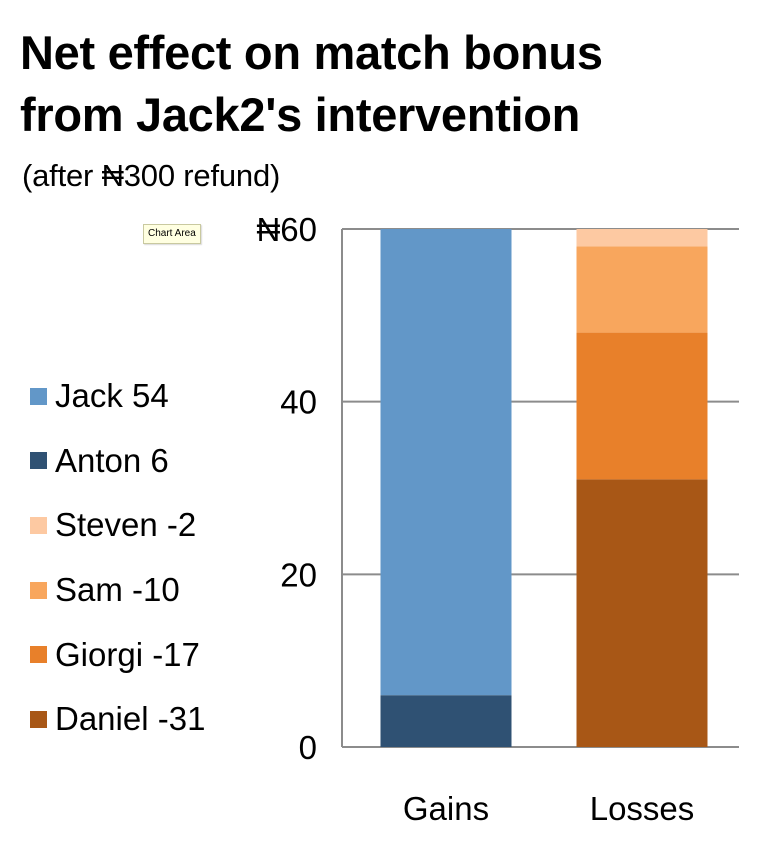  Describe the element at coordinates (642, 289) in the screenshot. I see `bar-losses-sam` at that location.